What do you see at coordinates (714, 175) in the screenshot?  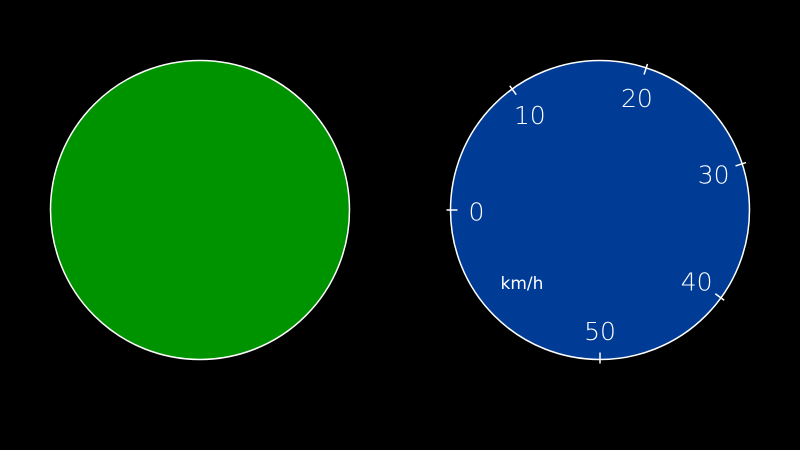 I see `tick-label-30: 30` at bounding box center [714, 175].